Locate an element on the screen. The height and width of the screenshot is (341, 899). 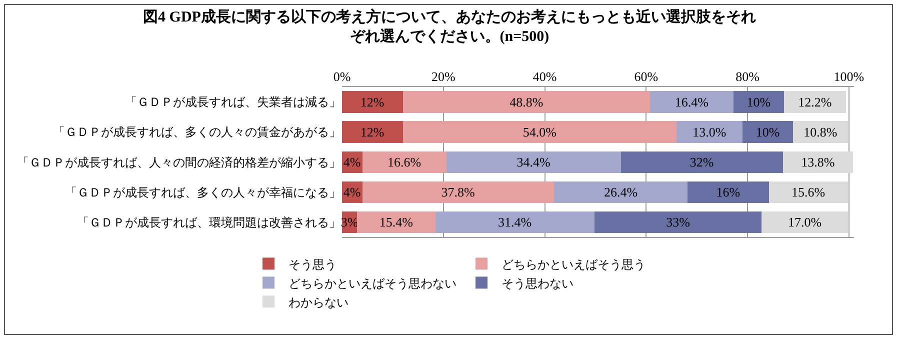
data-label: 26.4% is located at coordinates (621, 192).